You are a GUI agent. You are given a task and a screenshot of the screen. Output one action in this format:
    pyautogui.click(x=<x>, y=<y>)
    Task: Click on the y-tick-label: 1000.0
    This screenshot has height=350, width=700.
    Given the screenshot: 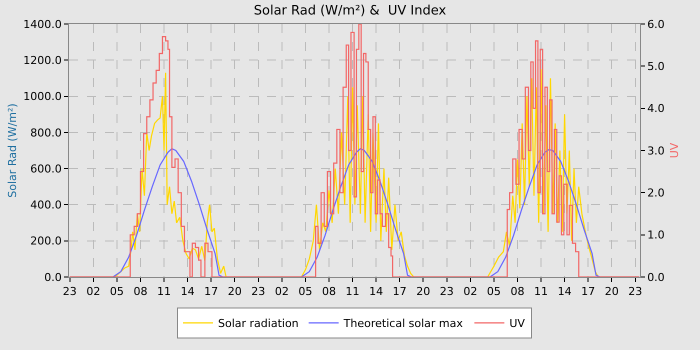 What is the action you would take?
    pyautogui.click(x=42, y=97)
    